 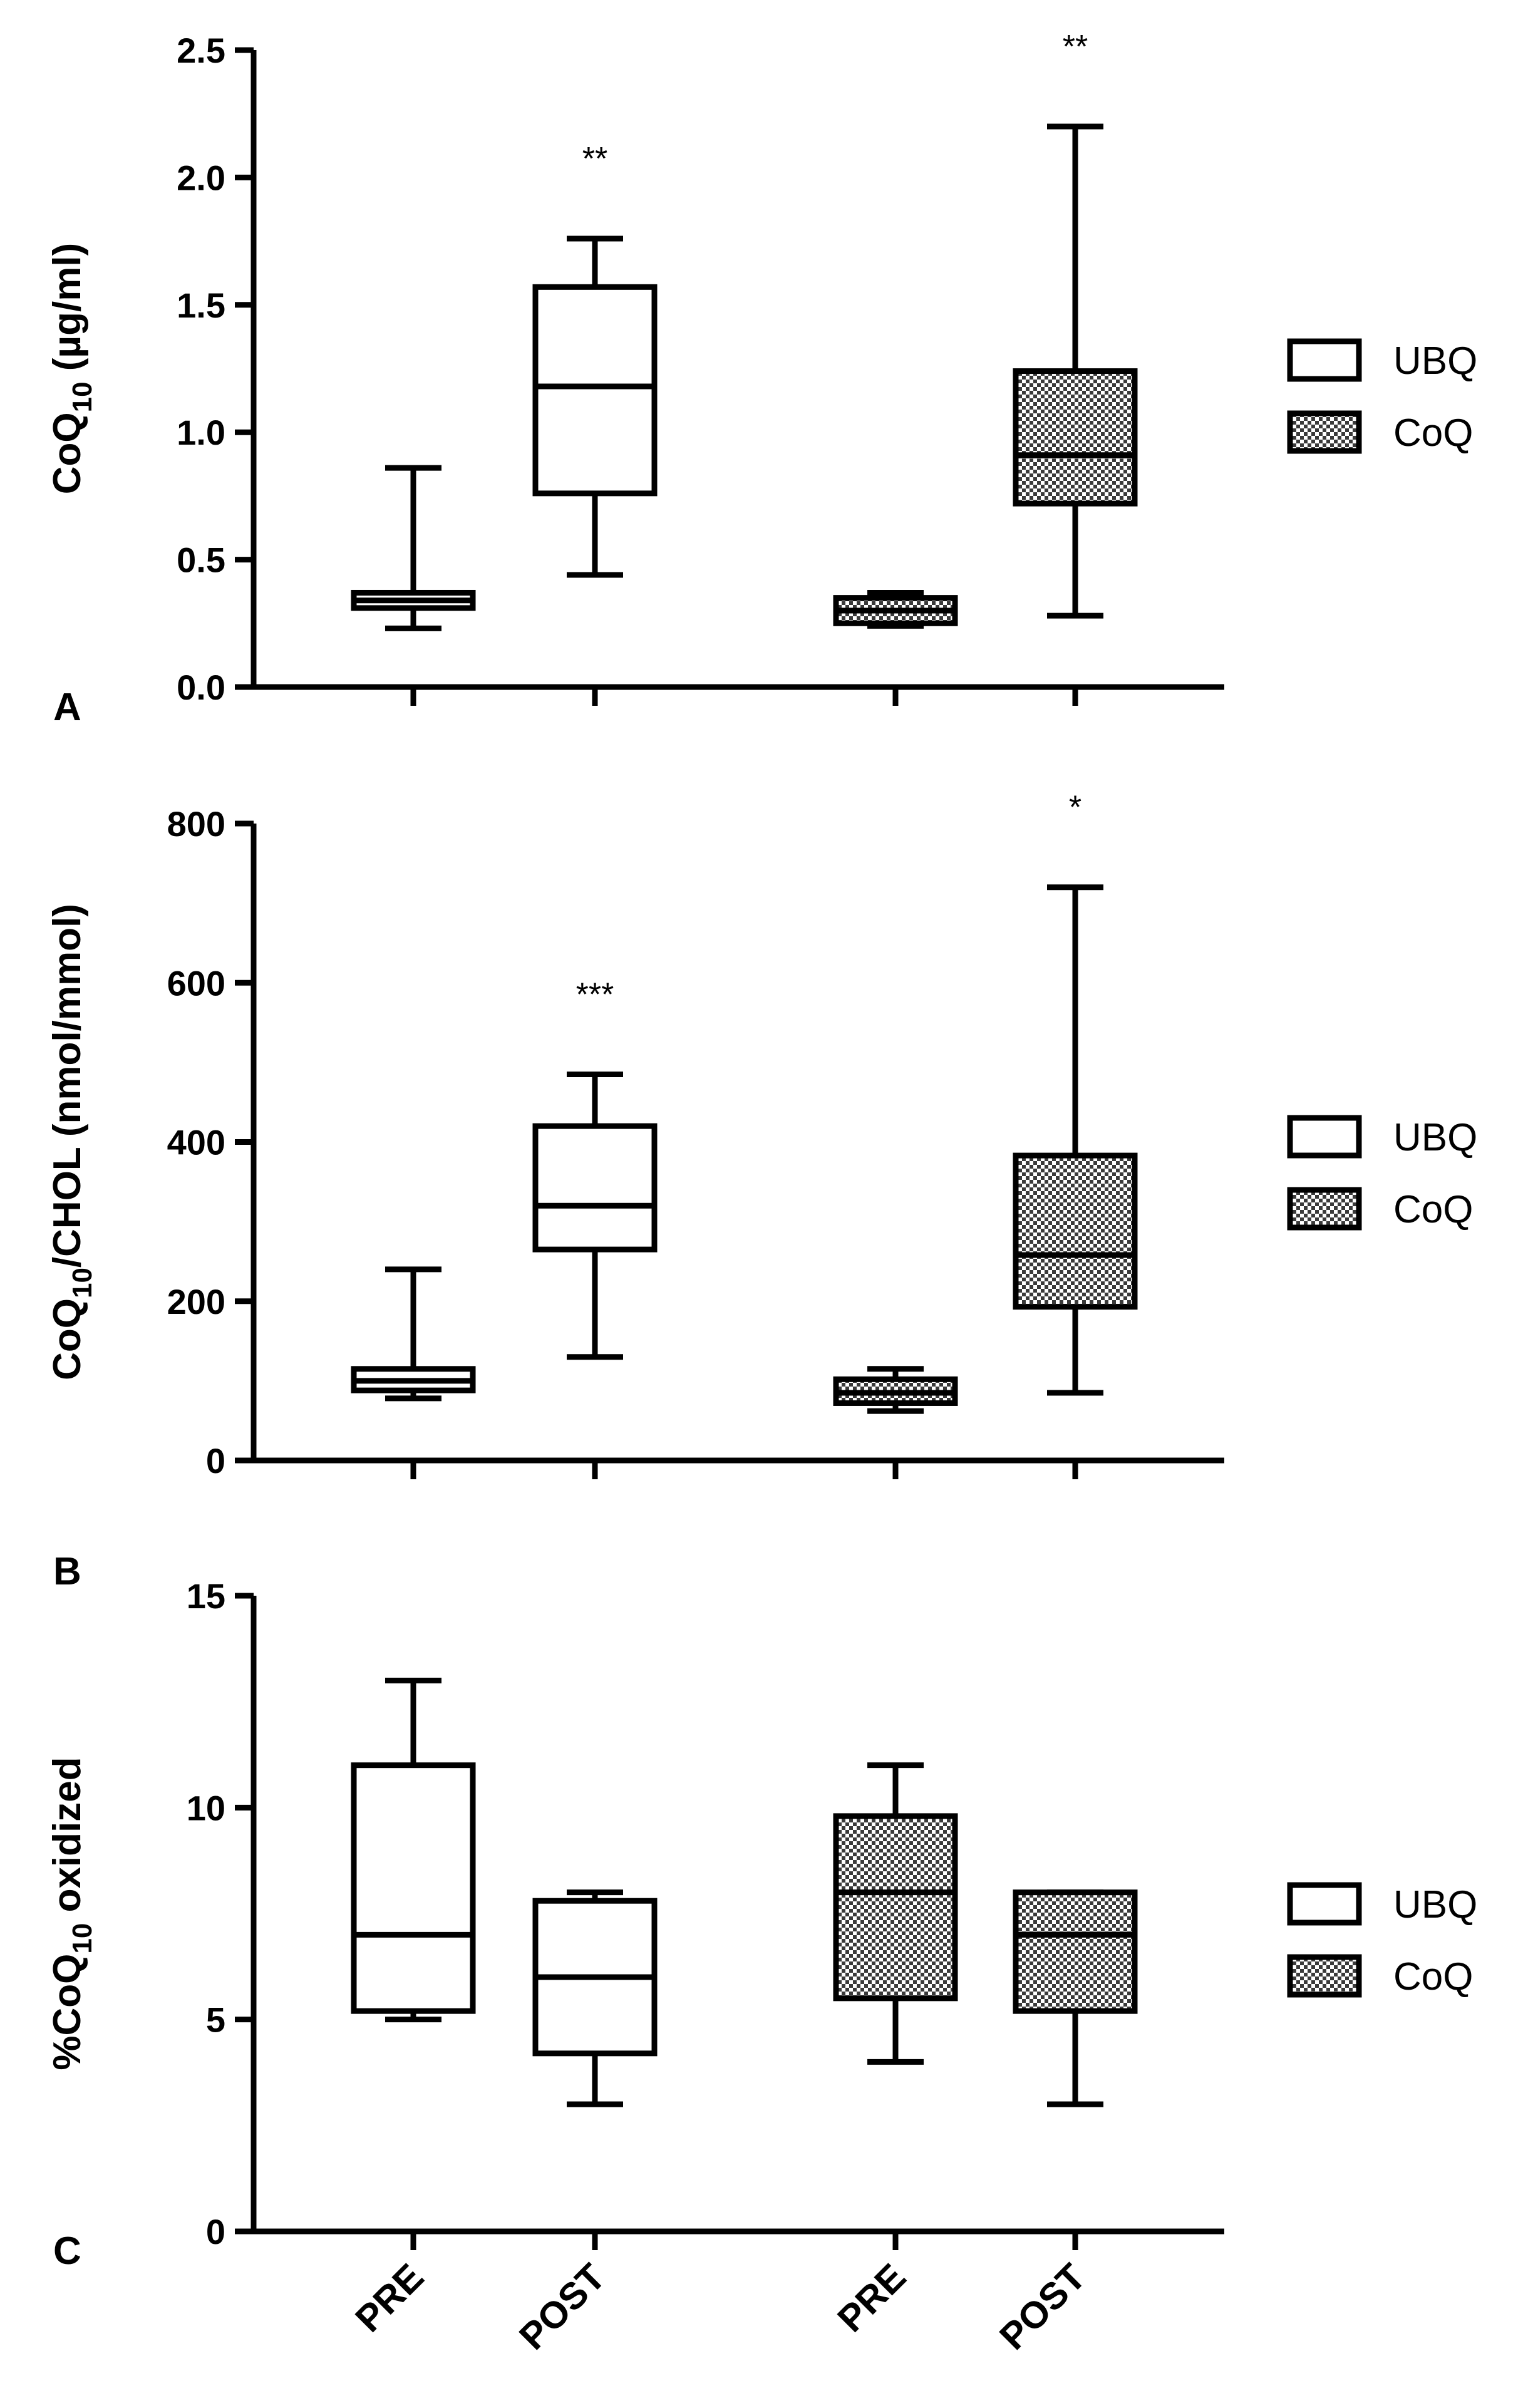 I want to click on y-tick-label: 800, so click(x=196, y=824).